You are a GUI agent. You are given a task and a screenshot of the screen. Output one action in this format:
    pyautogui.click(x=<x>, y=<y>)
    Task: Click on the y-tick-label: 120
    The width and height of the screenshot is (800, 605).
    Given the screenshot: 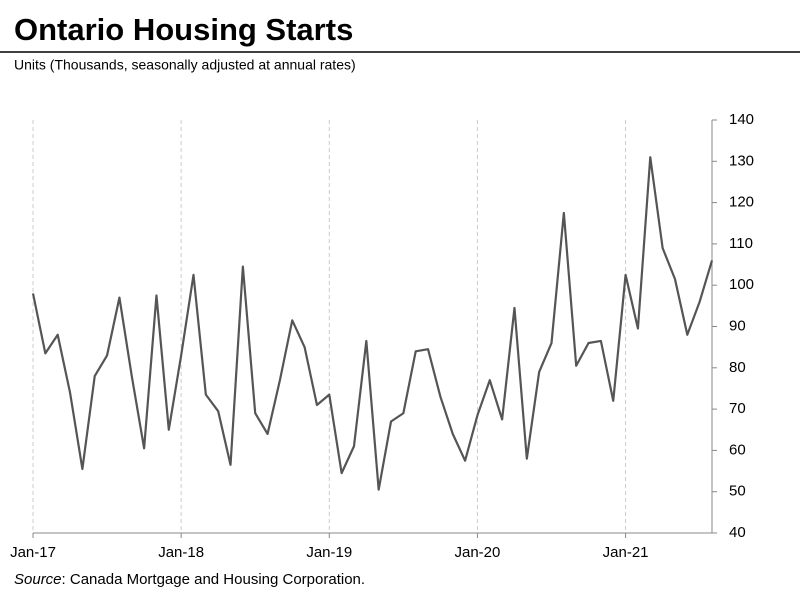 What is the action you would take?
    pyautogui.click(x=741, y=202)
    